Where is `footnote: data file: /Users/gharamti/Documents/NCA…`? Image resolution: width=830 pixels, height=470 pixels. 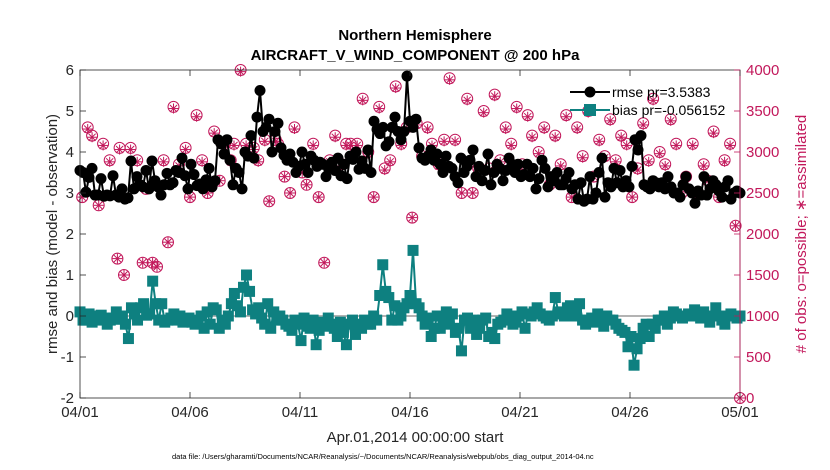
footnote: data file: /Users/gharamti/Documents/NCA… is located at coordinates (383, 456).